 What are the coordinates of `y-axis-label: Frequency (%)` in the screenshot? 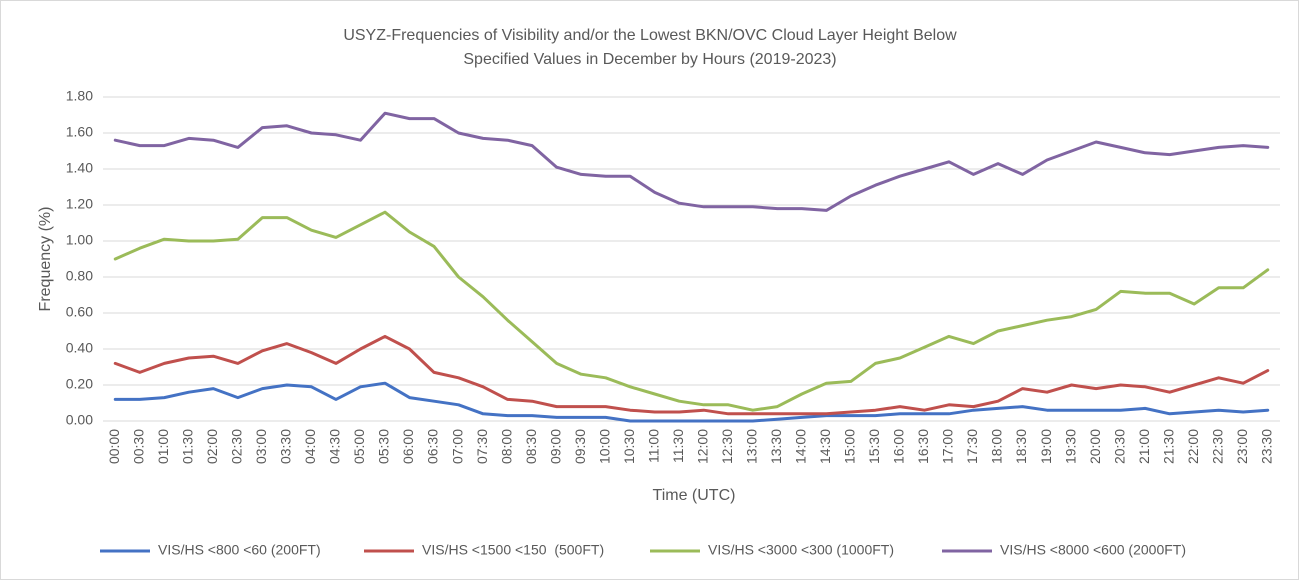 It's located at (45, 259).